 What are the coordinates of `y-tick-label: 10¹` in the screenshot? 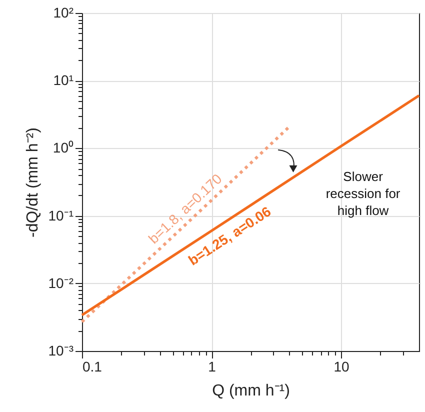 It's located at (63, 80).